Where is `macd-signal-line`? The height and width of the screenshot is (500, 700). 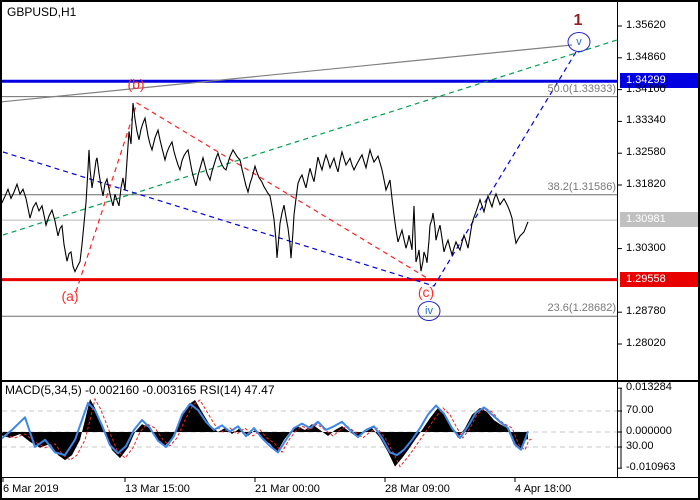
macd-signal-line is located at coordinates (269, 432).